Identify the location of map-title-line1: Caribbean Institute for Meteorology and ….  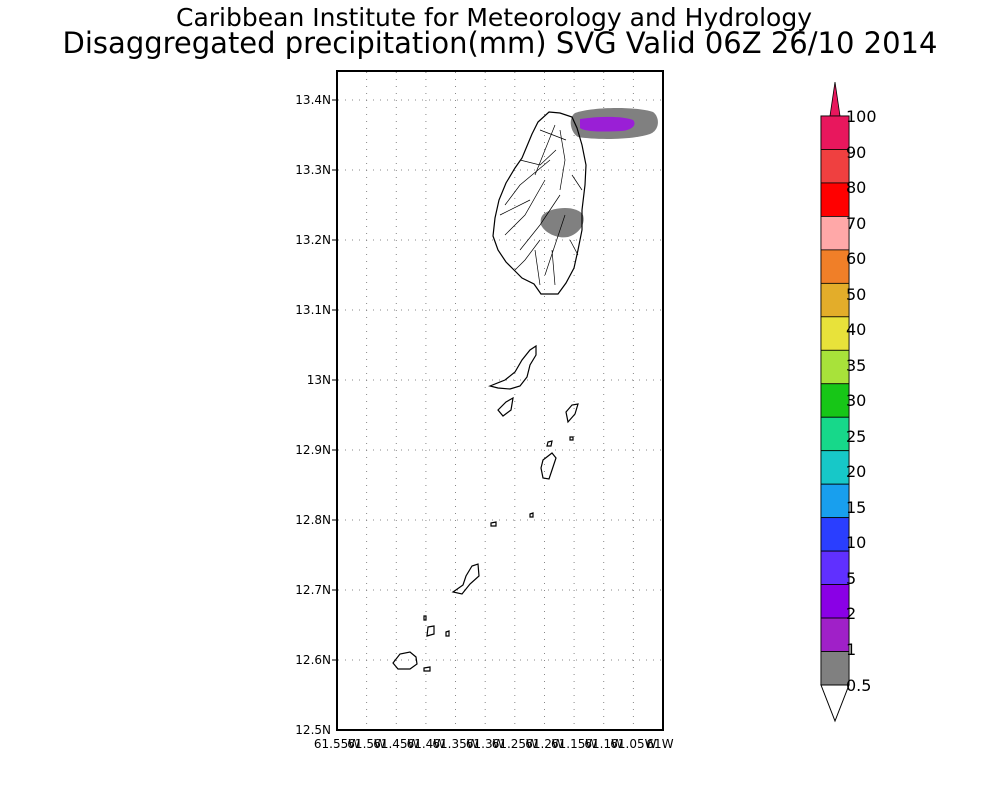
(494, 17).